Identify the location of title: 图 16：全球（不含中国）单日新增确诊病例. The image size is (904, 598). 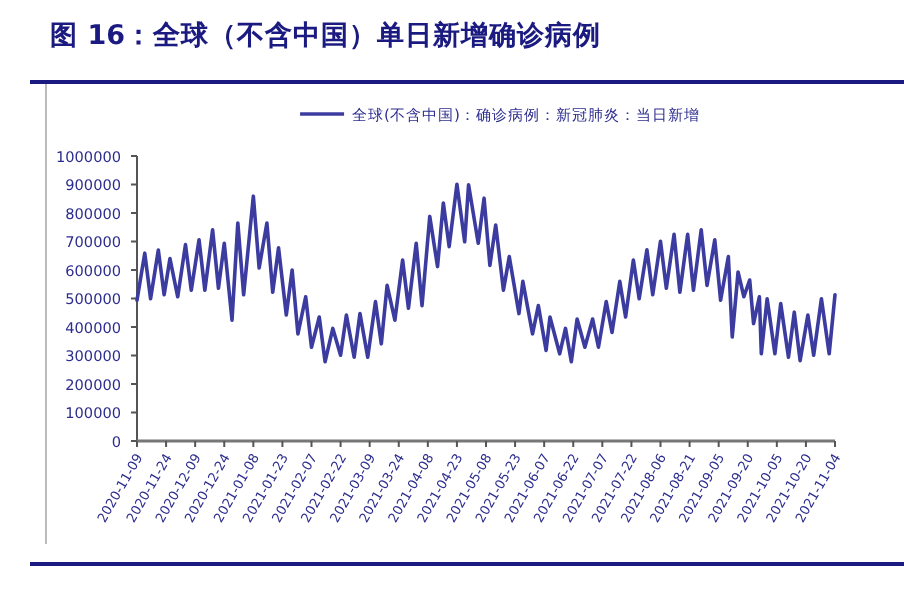
(325, 36).